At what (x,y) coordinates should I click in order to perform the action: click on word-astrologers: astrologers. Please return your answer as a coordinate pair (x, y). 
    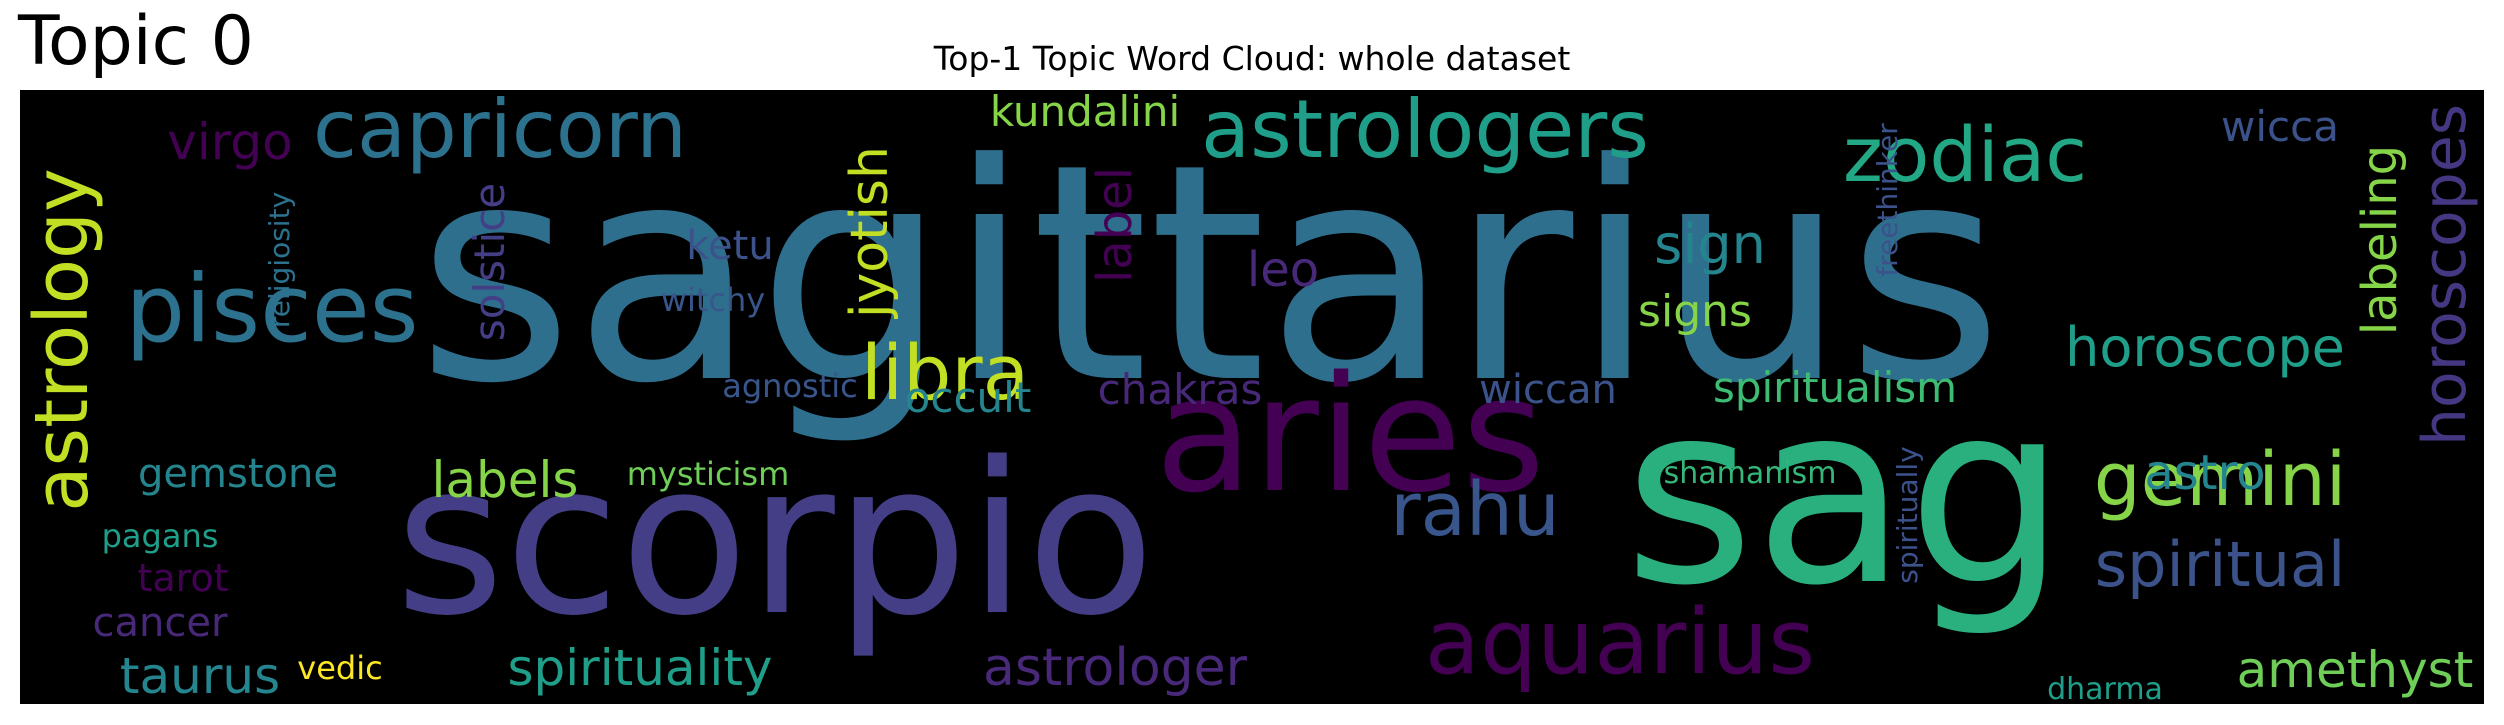
    Looking at the image, I should click on (1425, 133).